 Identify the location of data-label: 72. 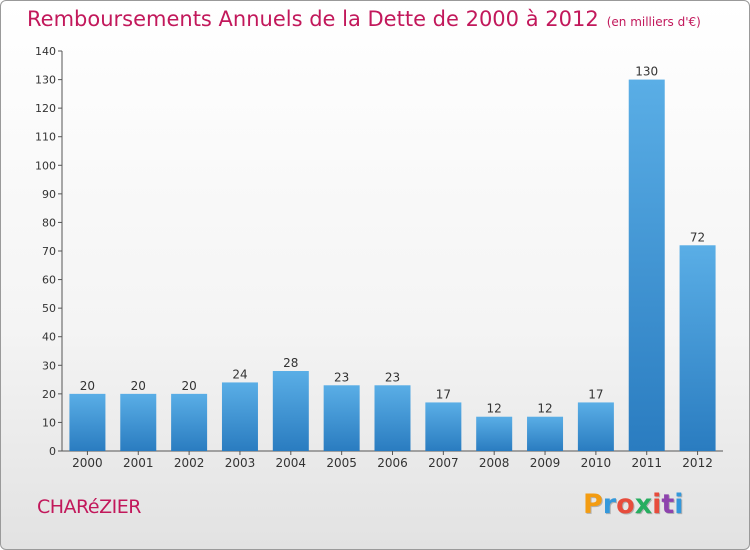
(697, 237).